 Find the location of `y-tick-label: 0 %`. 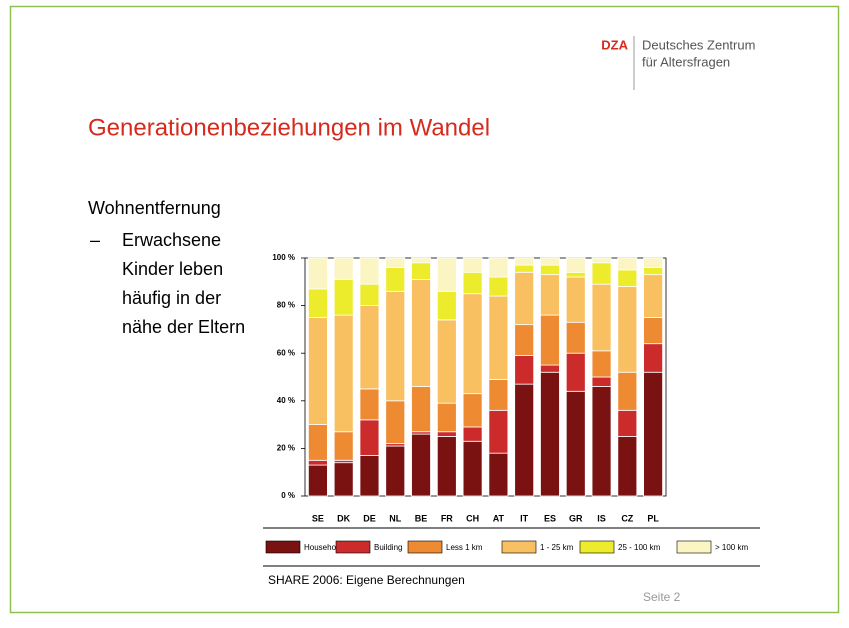

y-tick-label: 0 % is located at coordinates (288, 495).